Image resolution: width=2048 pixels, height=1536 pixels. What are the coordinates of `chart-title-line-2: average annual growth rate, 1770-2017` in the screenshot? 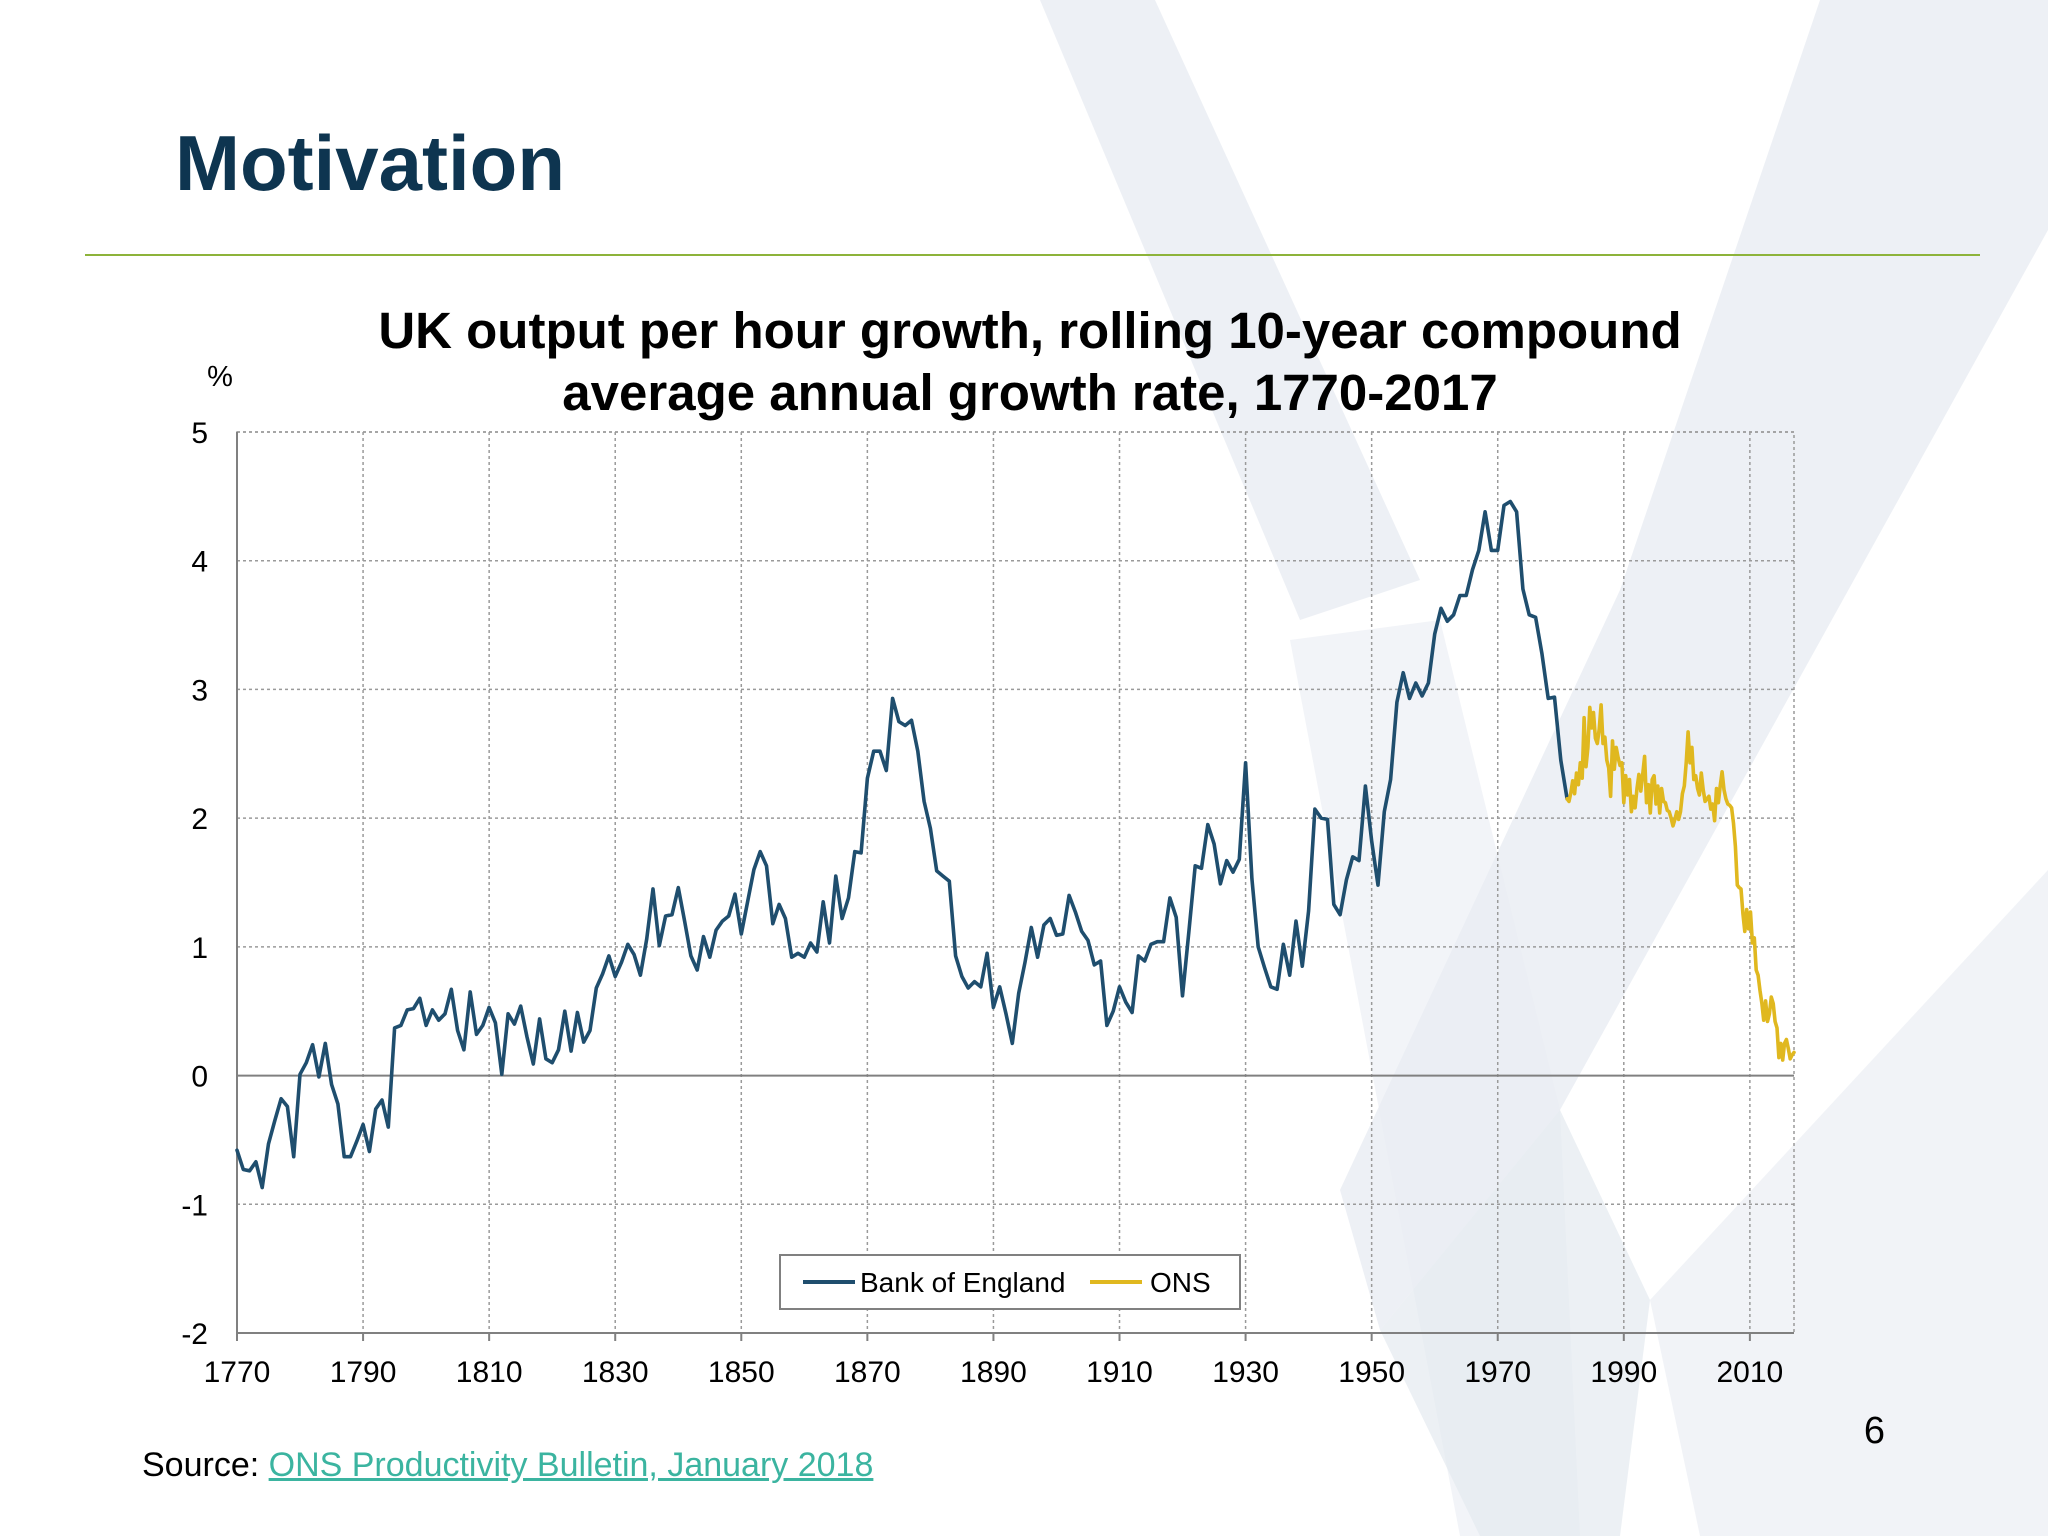 It's located at (1030, 392).